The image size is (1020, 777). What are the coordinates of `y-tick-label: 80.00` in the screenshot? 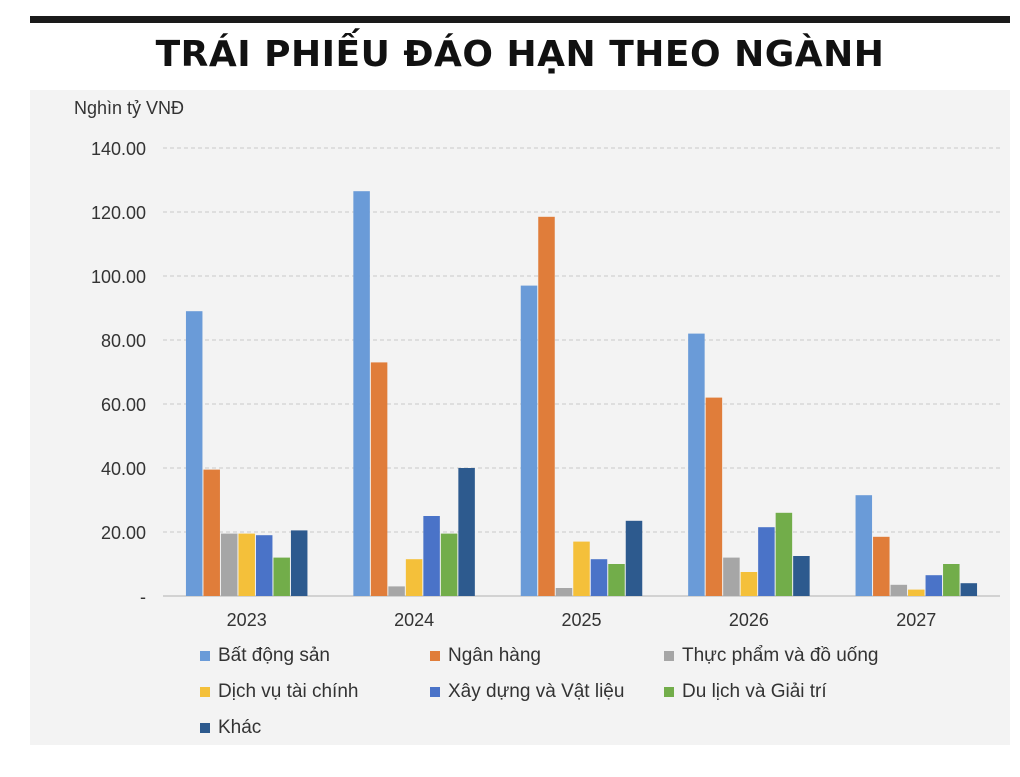 It's located at (123, 341).